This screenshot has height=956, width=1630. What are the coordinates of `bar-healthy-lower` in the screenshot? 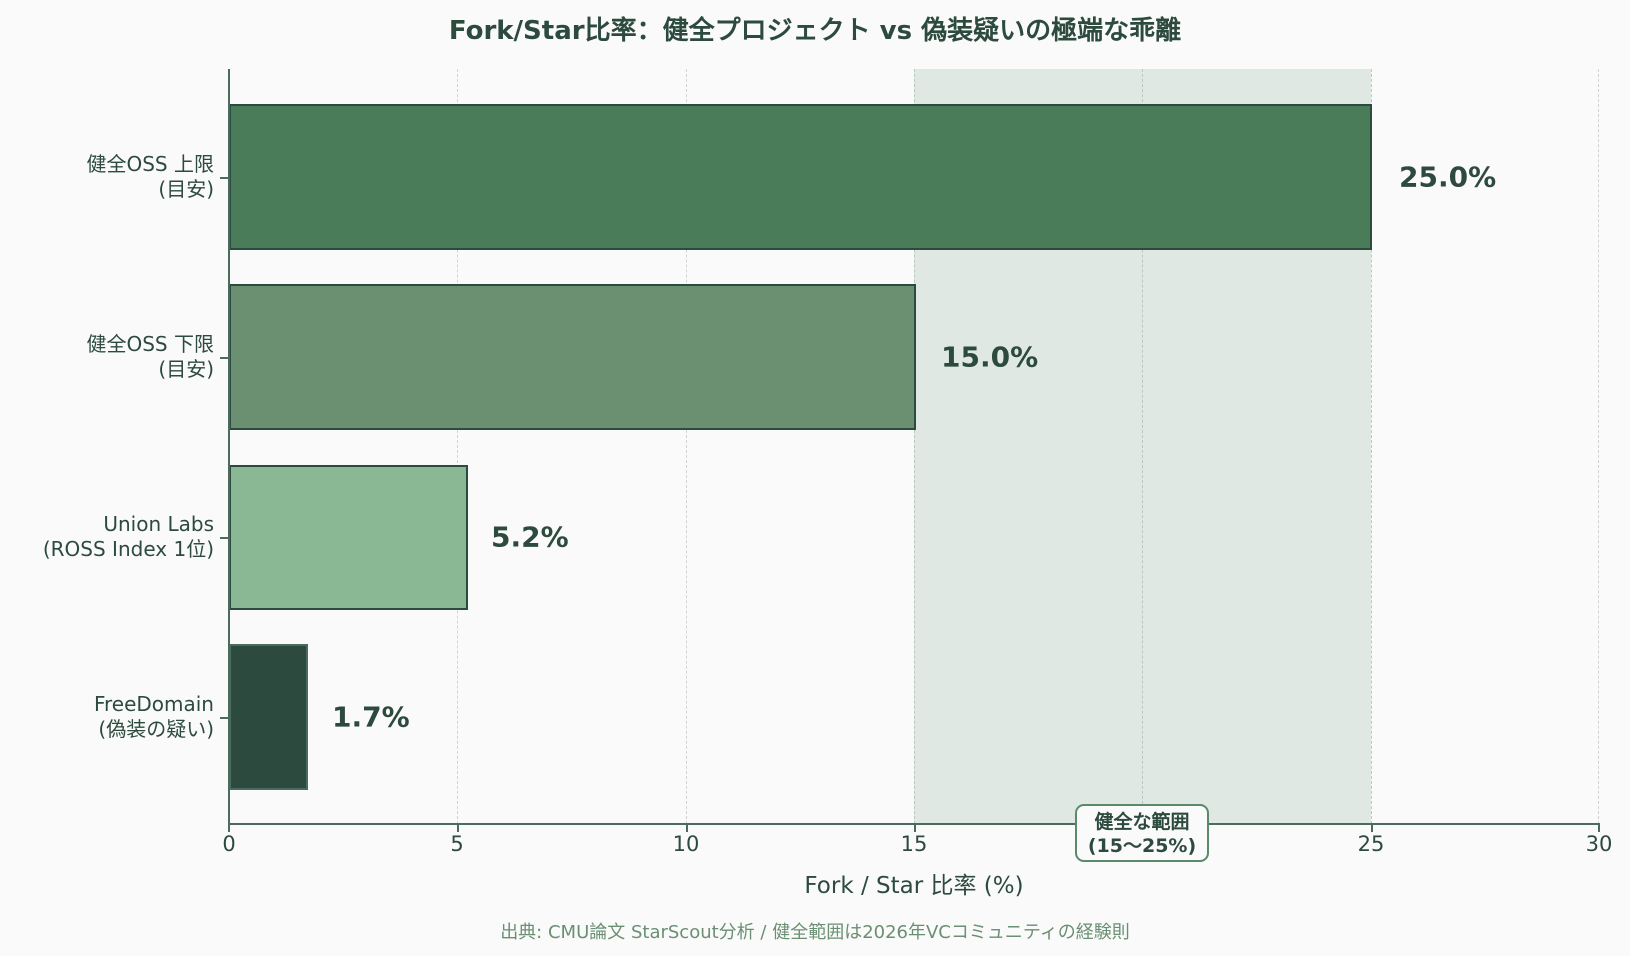 It's located at (572, 357).